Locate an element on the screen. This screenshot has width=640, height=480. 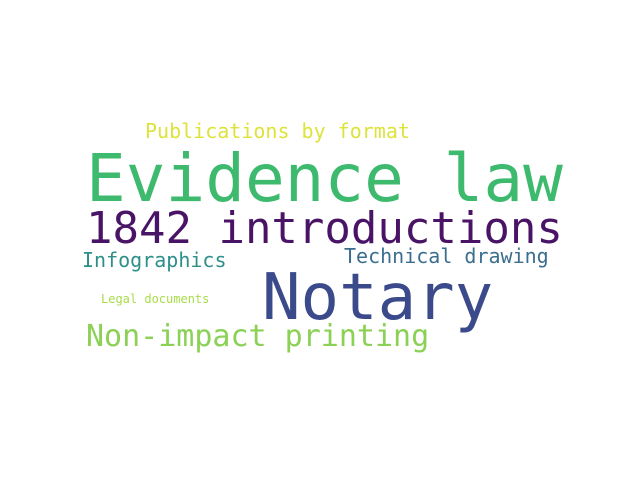
word-evidence-law: Evidence law is located at coordinates (324, 178).